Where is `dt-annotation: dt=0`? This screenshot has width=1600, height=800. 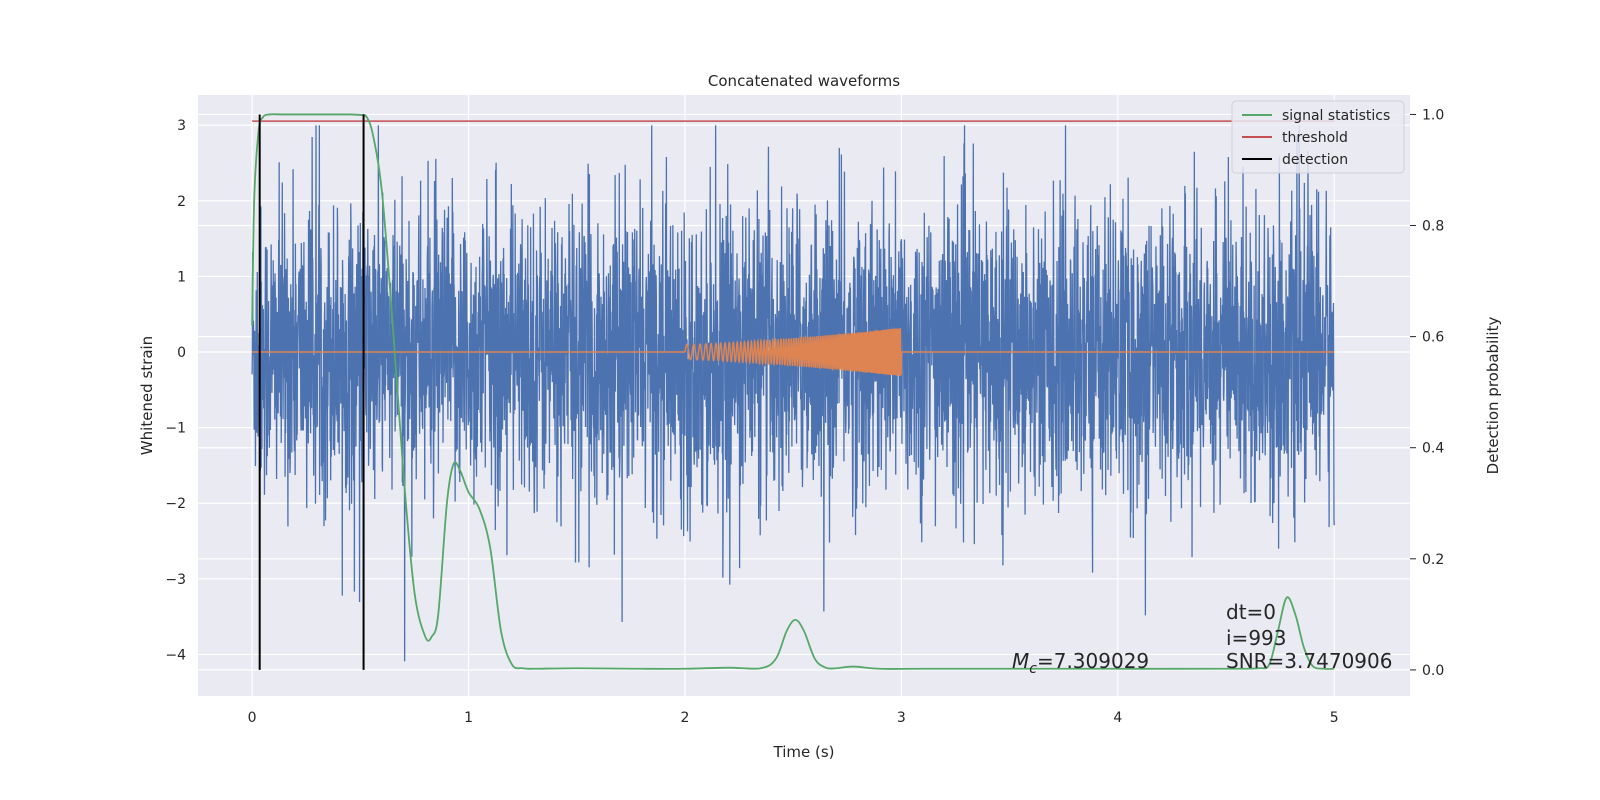 dt-annotation: dt=0 is located at coordinates (1251, 612).